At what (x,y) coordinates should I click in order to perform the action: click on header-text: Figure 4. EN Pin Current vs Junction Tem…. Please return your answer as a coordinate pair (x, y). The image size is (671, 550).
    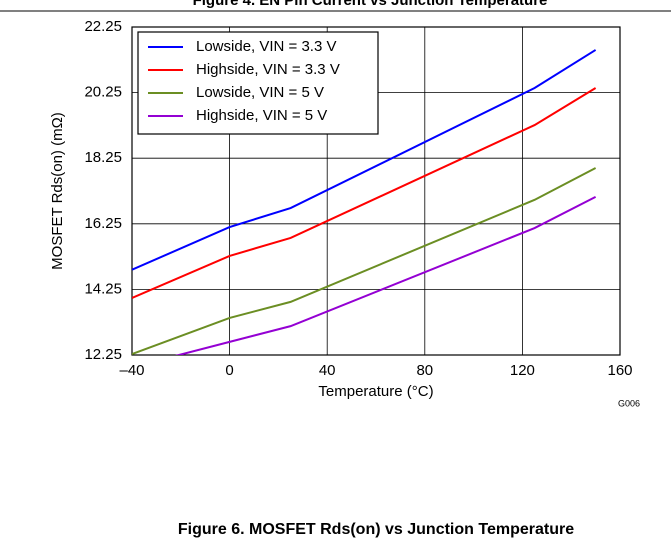
    Looking at the image, I should click on (370, 4).